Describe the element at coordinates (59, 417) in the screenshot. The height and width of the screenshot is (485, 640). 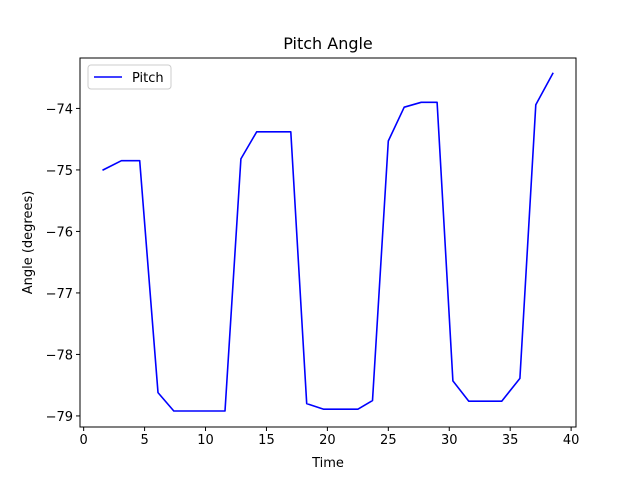
I see `y-tick-label: −79` at that location.